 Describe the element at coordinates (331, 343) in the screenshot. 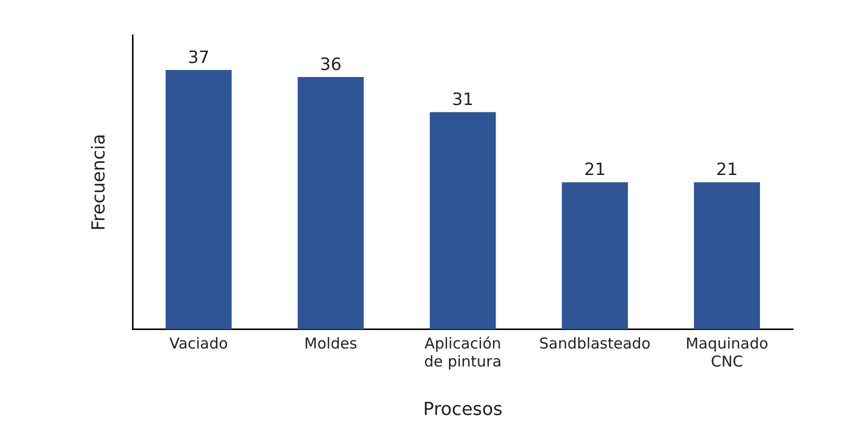

I see `x-tick-label: Moldes` at that location.